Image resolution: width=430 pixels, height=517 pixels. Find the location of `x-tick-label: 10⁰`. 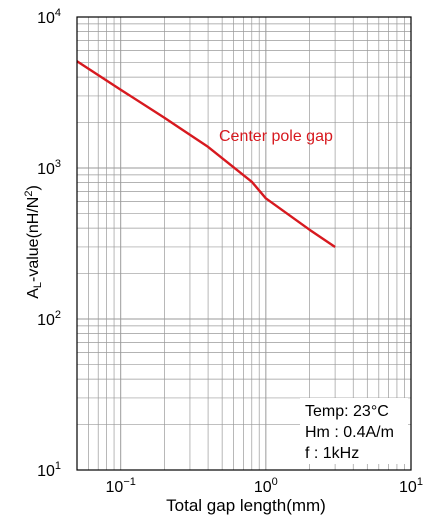

x-tick-label: 10⁰ is located at coordinates (266, 486).